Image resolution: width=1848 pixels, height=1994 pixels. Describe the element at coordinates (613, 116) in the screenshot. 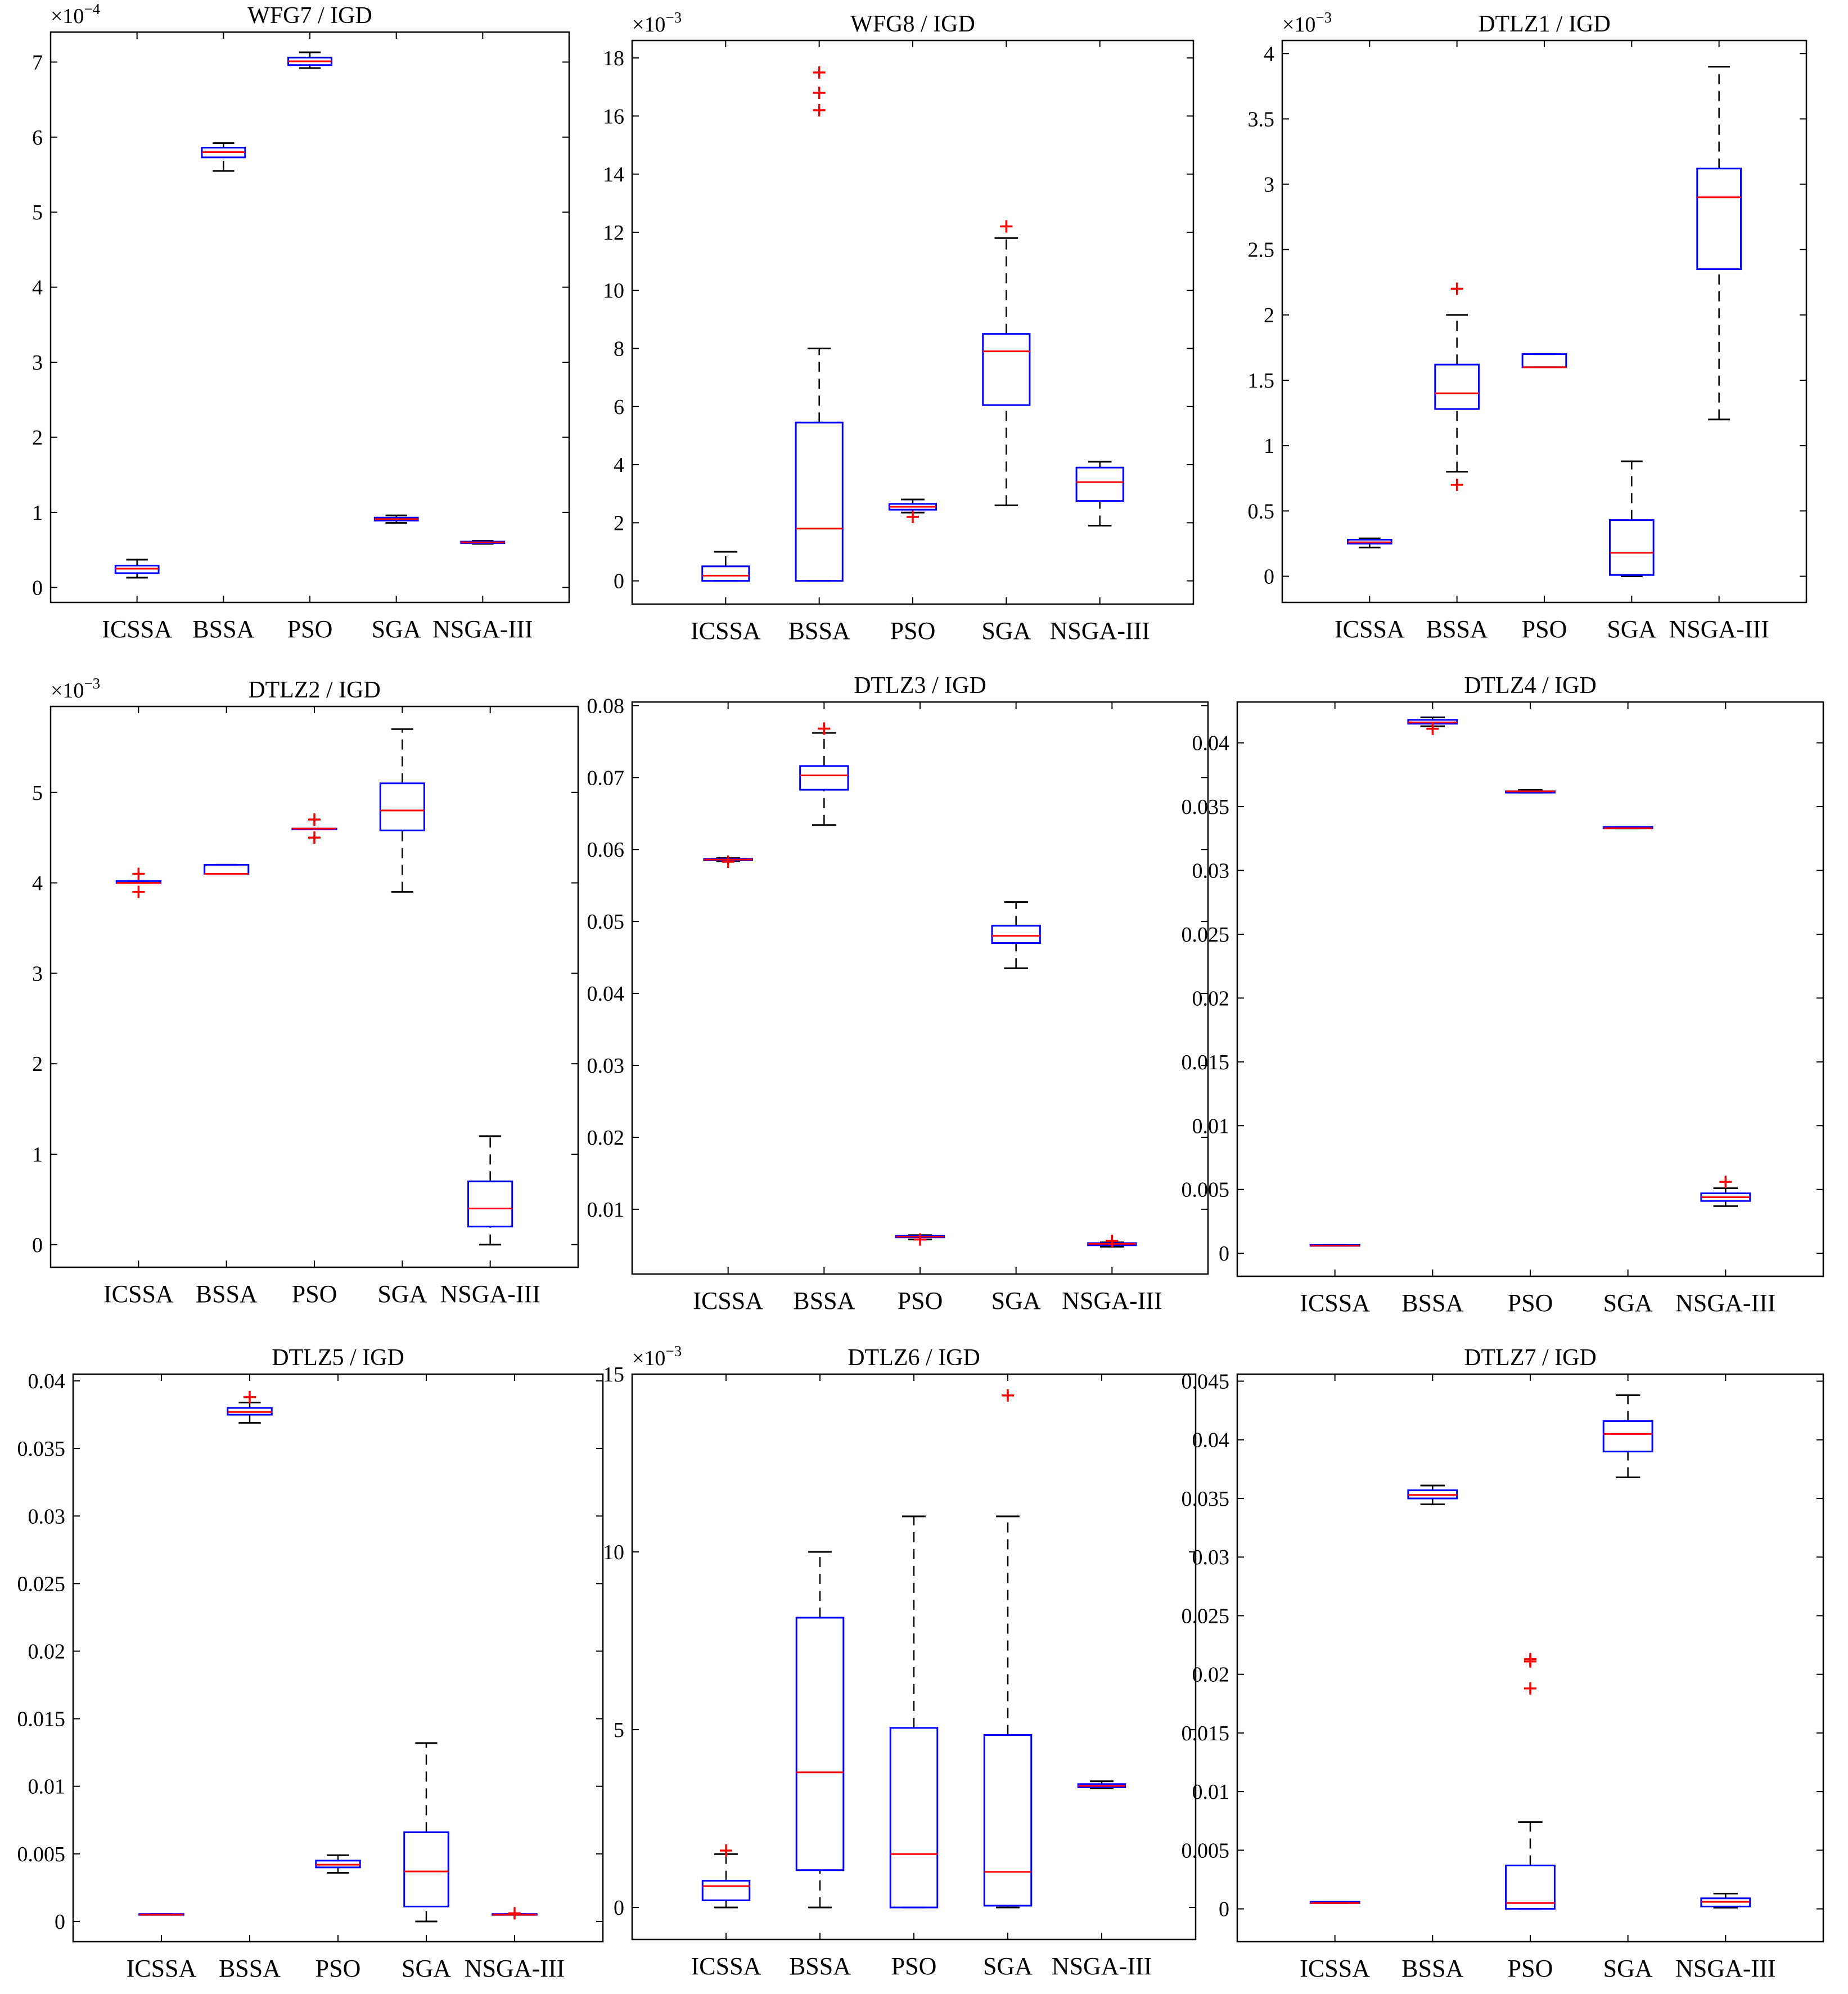

I see `y-tick-label: 16` at that location.